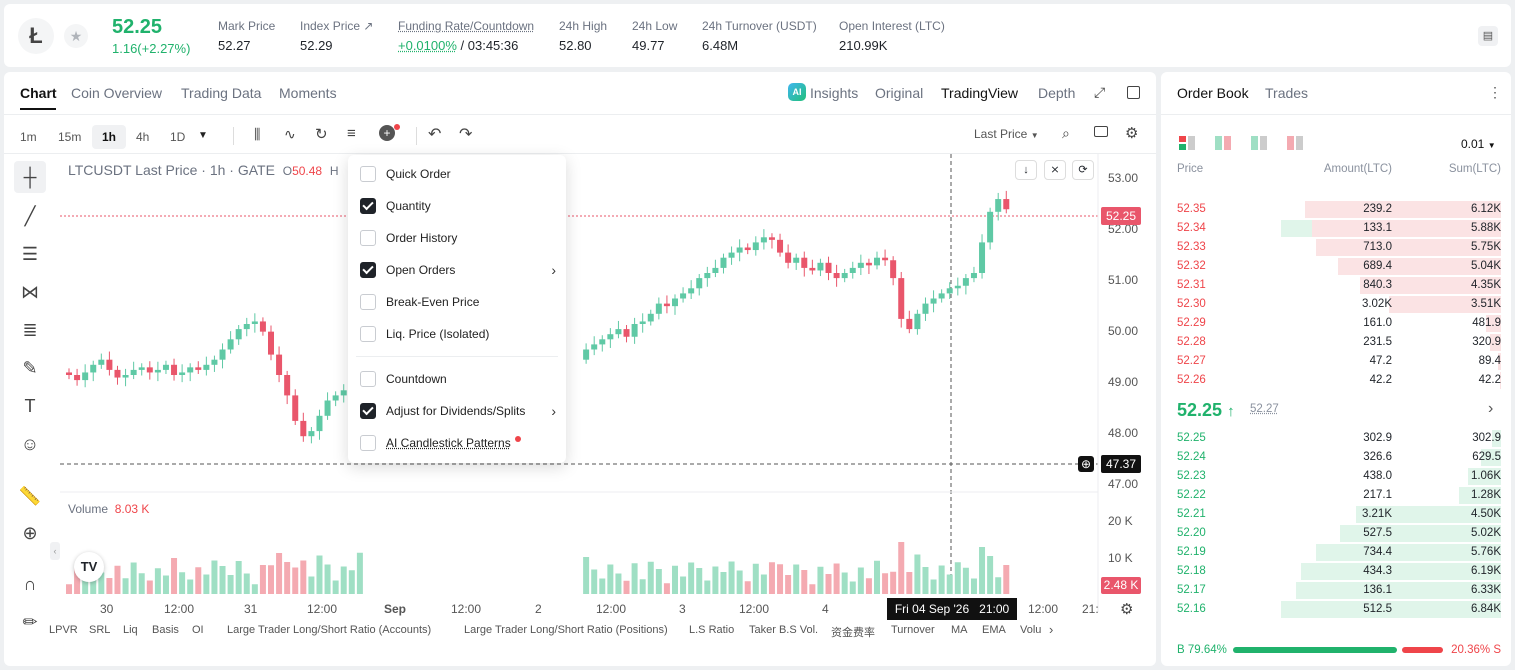 Image resolution: width=1515 pixels, height=670 pixels. I want to click on chevron-right-icon: ›, so click(1051, 629).